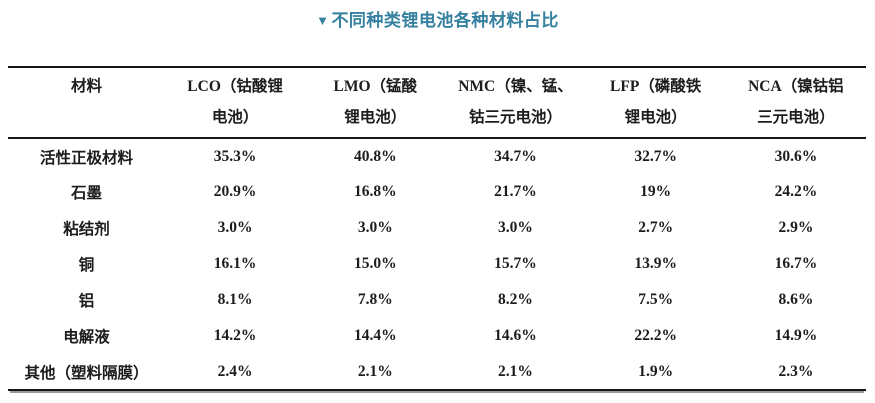 The width and height of the screenshot is (875, 403). What do you see at coordinates (796, 263) in the screenshot?
I see `cell-value: 16.7%` at bounding box center [796, 263].